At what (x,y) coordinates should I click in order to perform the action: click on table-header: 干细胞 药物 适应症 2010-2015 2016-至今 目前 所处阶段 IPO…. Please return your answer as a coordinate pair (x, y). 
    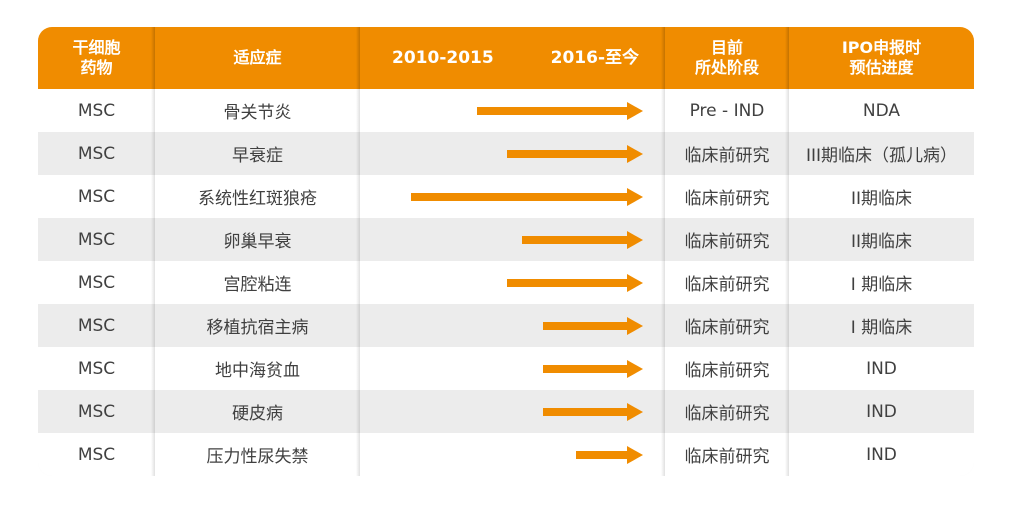
    Looking at the image, I should click on (506, 58).